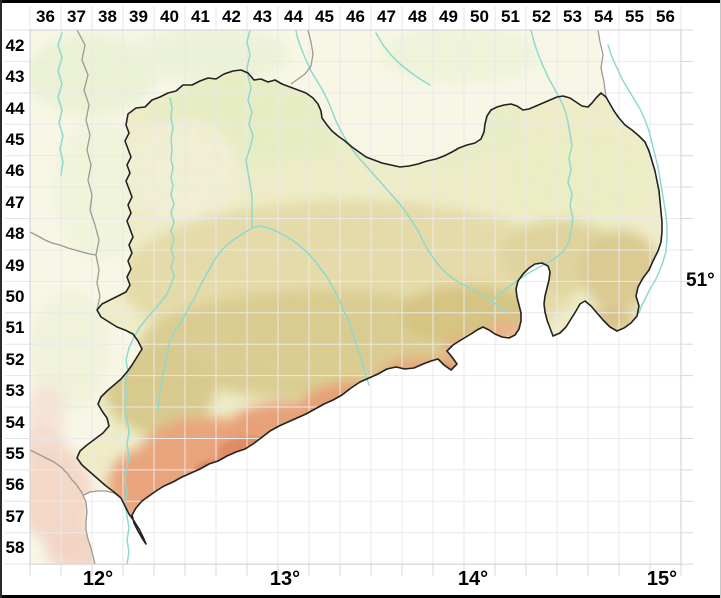 The image size is (721, 598). Describe the element at coordinates (302, 57) in the screenshot. I see `border-brandenburg-saxony-anhalt` at that location.